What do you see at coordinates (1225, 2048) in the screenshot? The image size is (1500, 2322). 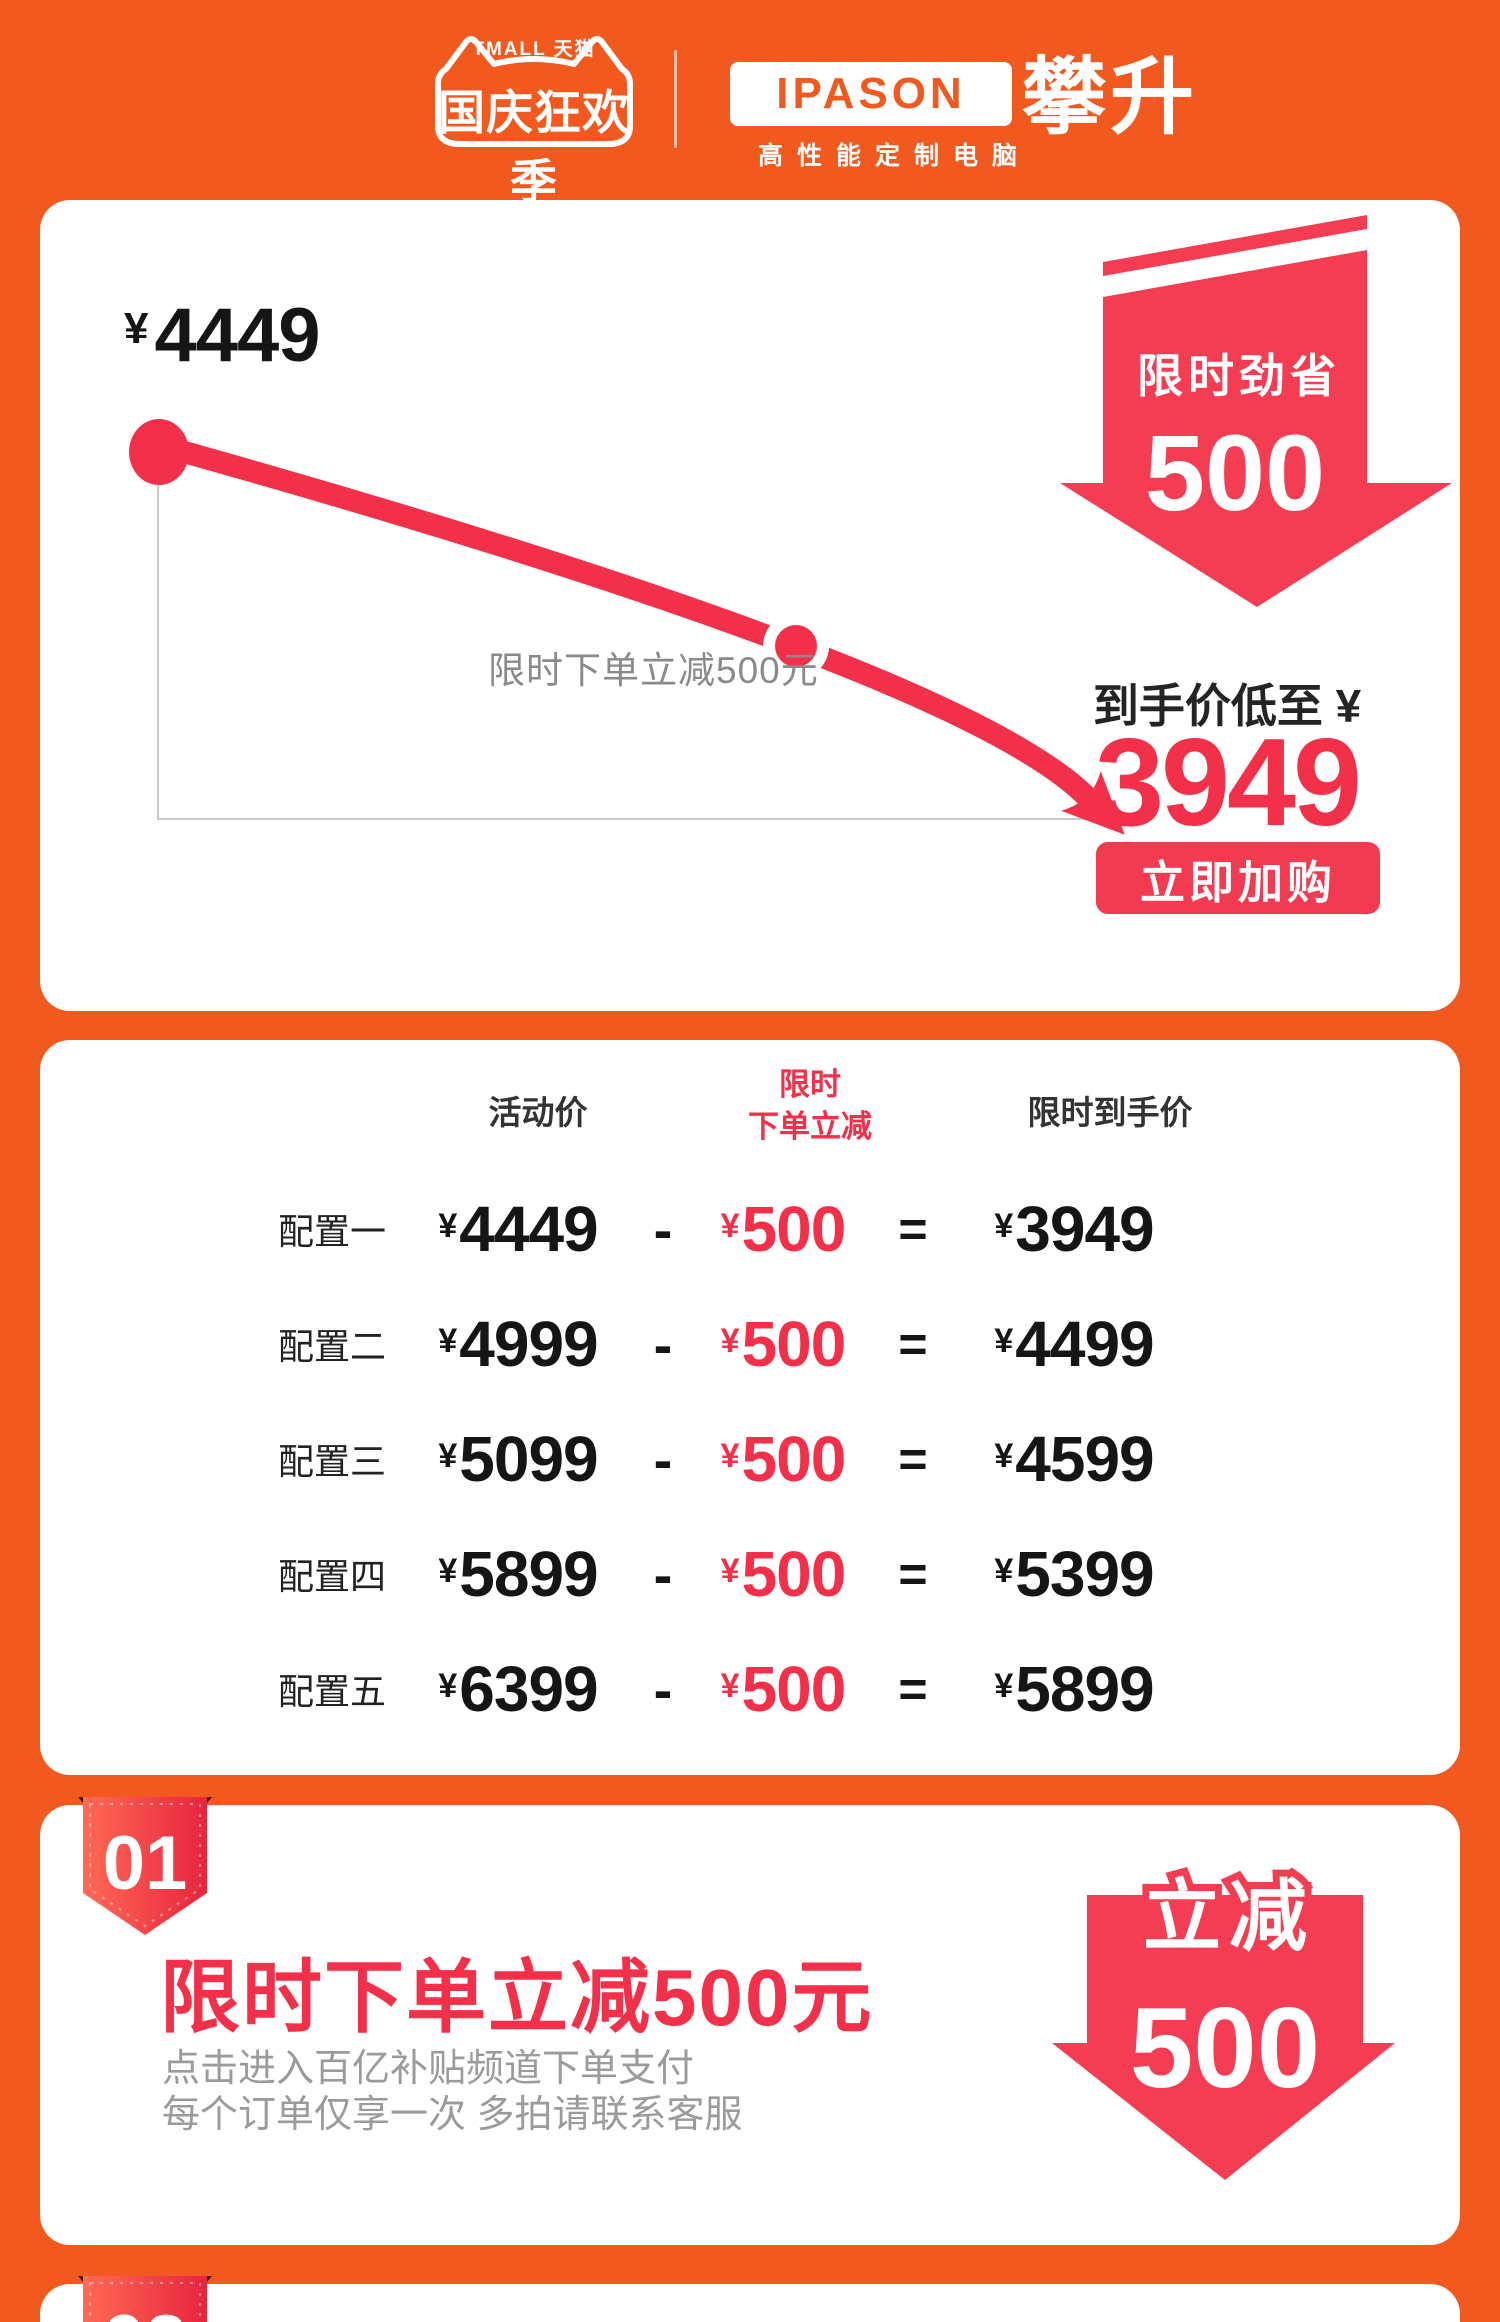 I see `discount-badge-amount: 500` at bounding box center [1225, 2048].